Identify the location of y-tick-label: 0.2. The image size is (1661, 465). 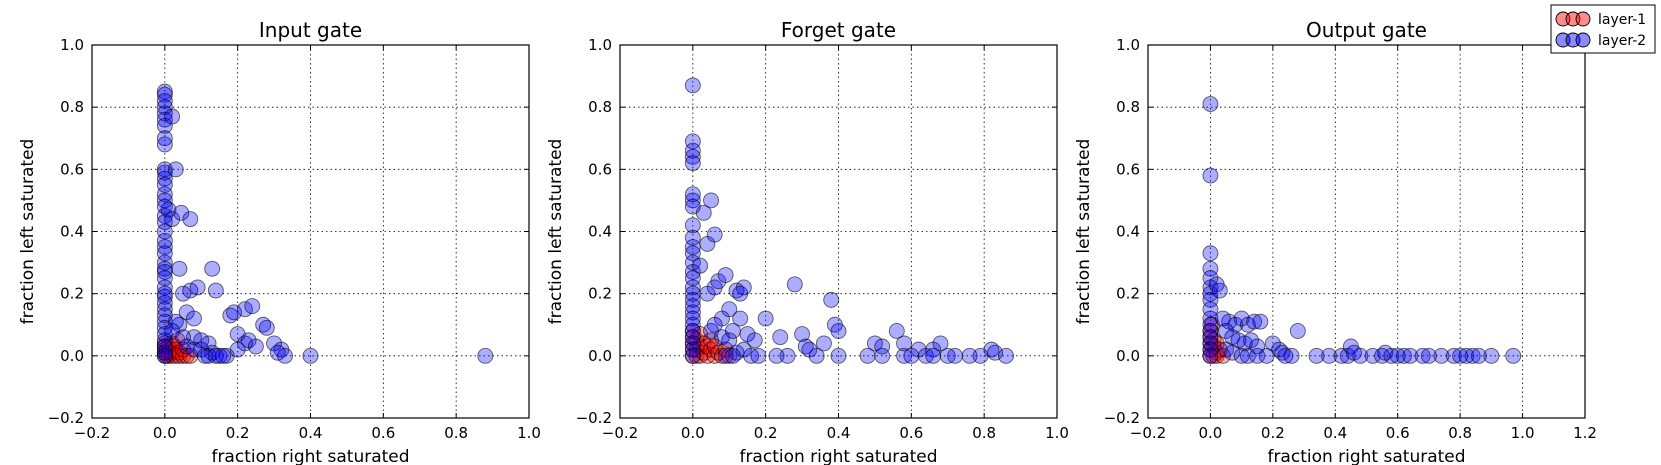
(1128, 294).